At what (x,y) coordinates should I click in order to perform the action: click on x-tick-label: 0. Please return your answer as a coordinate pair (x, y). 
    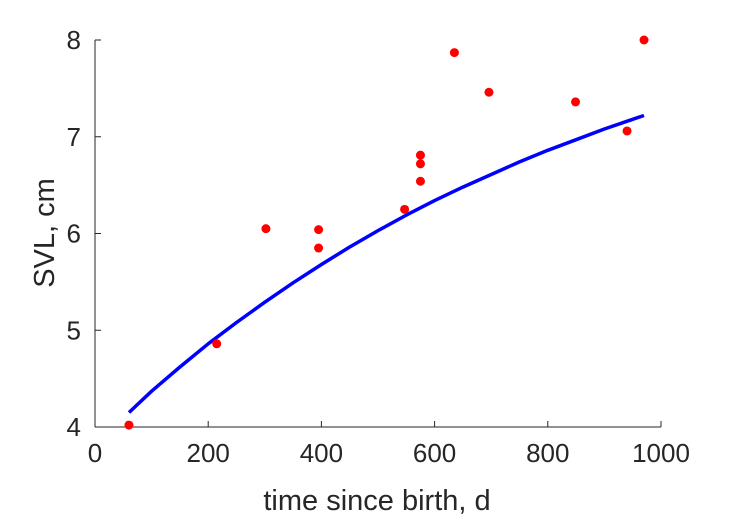
    Looking at the image, I should click on (95, 453).